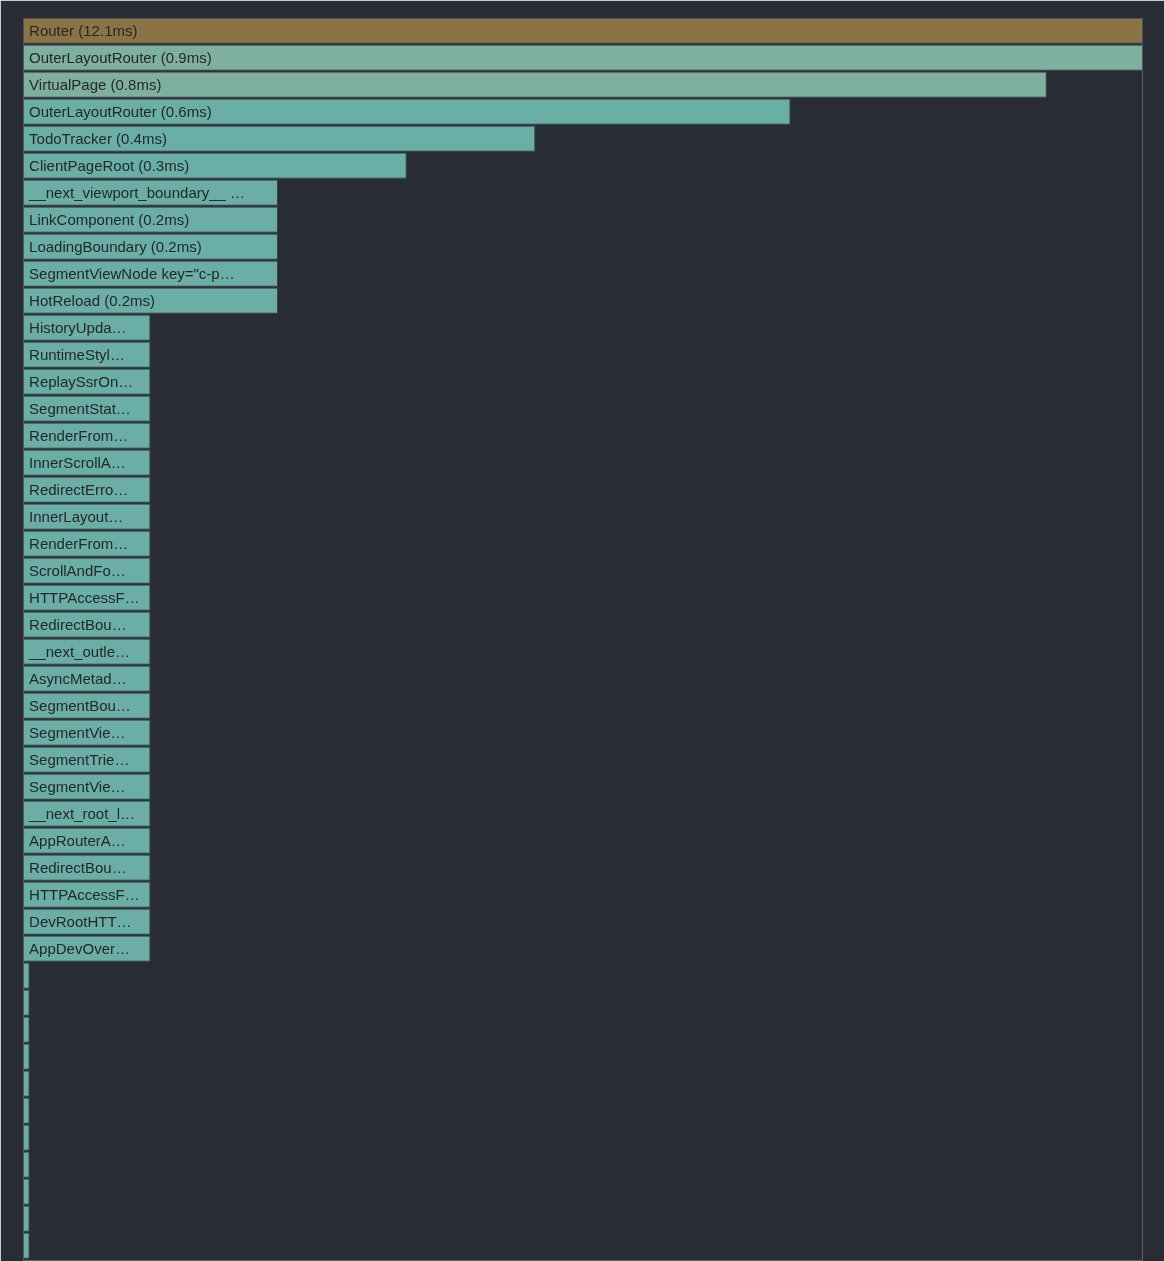  I want to click on y-tick-label: LoadingBoundary (0.2ms), so click(115, 247).